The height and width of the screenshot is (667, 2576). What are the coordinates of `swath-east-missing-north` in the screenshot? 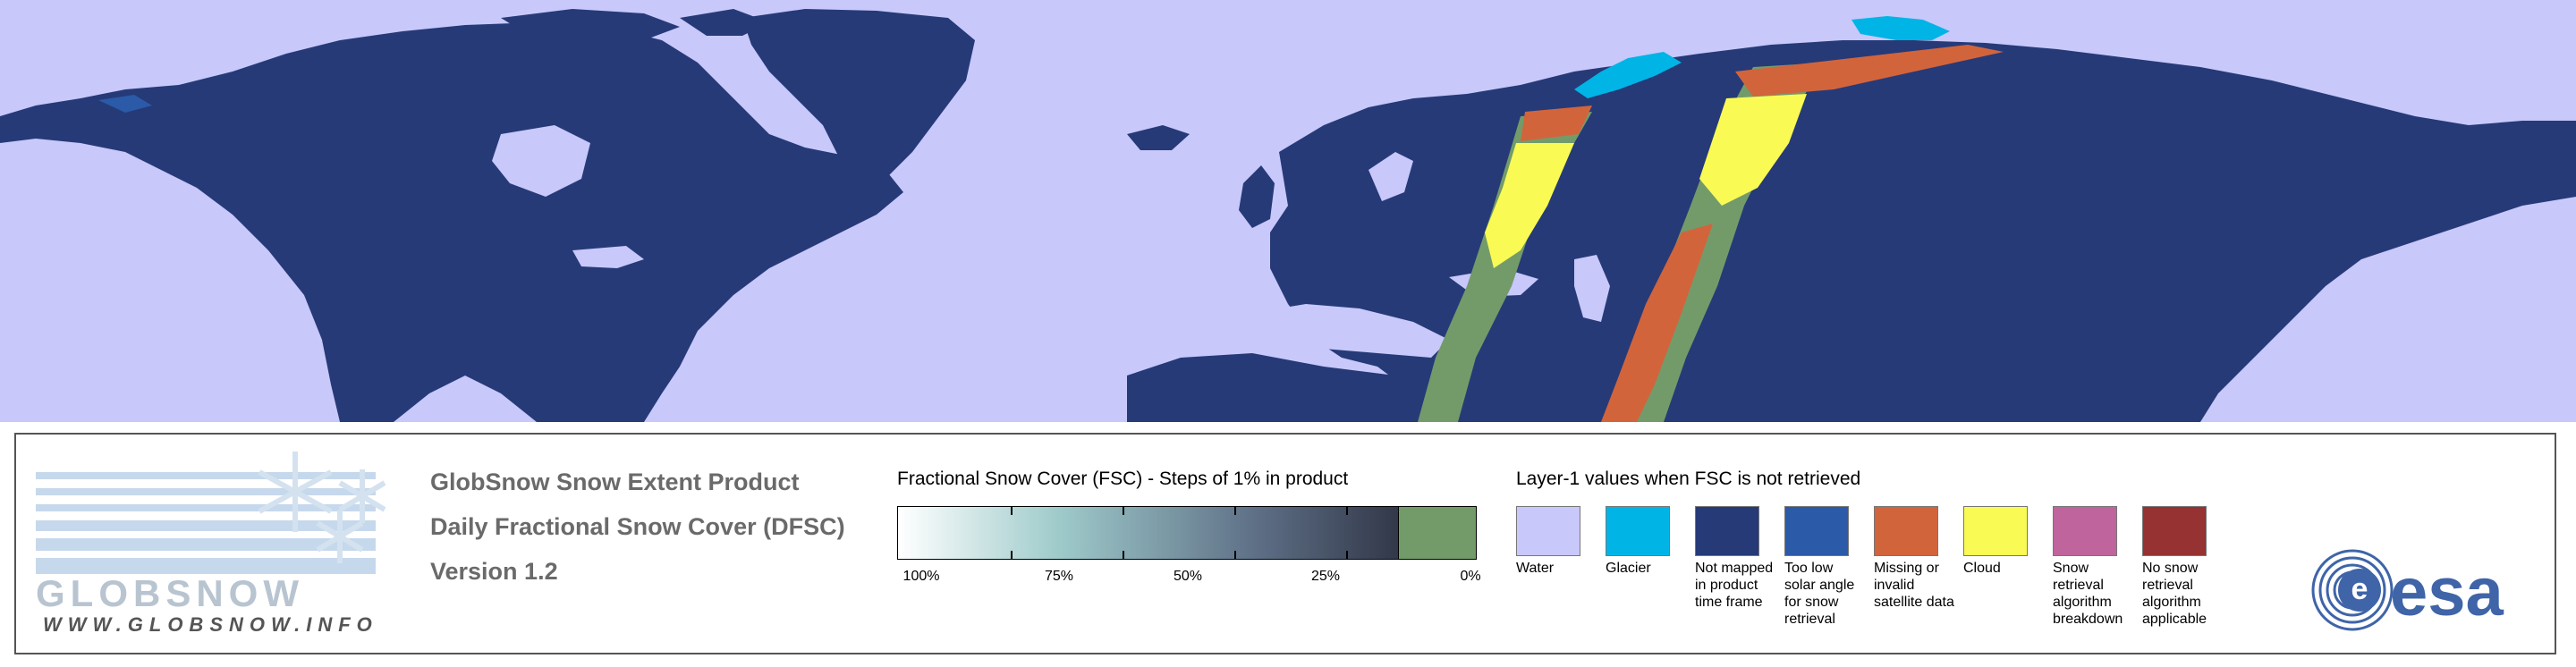 It's located at (1869, 71).